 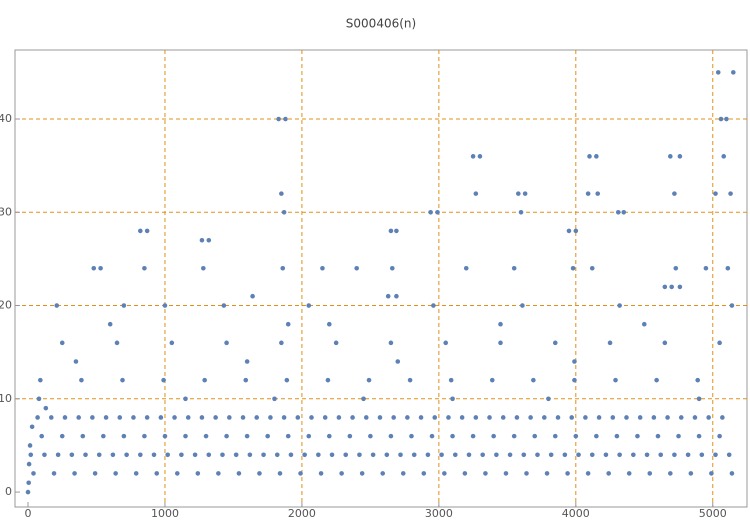 I want to click on x-tick-label: 1000, so click(x=165, y=513).